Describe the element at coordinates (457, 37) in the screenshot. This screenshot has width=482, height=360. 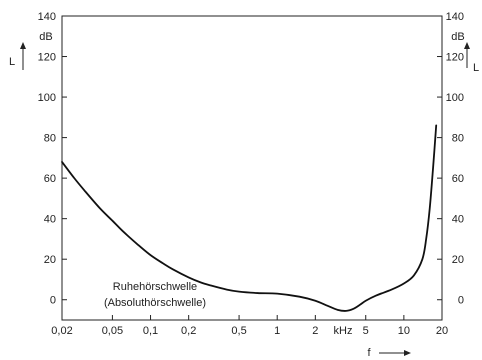
I see `y-unit-label-right: dB` at that location.